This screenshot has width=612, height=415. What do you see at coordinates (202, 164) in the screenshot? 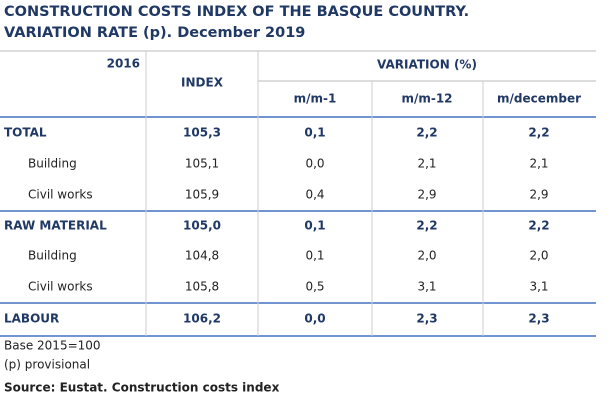
I see `cell: 105,1` at bounding box center [202, 164].